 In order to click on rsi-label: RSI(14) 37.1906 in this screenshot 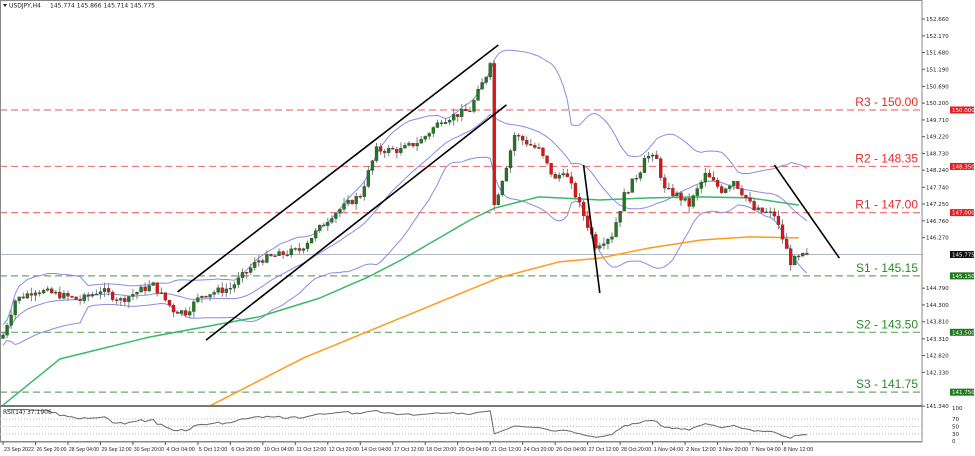, I will do `click(27, 412)`.